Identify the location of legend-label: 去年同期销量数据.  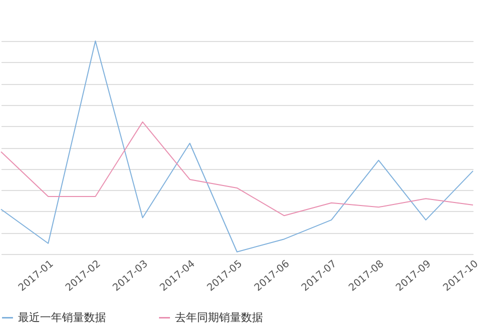
(219, 317).